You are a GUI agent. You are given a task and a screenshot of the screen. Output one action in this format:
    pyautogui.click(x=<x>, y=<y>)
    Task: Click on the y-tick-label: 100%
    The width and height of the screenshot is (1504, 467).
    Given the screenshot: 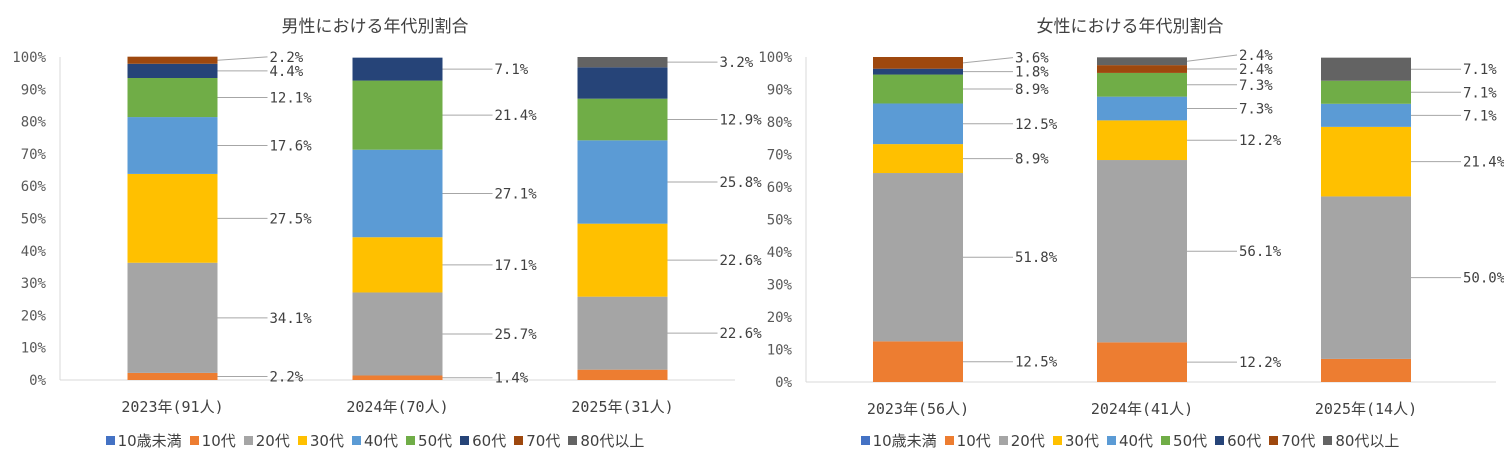 What is the action you would take?
    pyautogui.click(x=29, y=58)
    